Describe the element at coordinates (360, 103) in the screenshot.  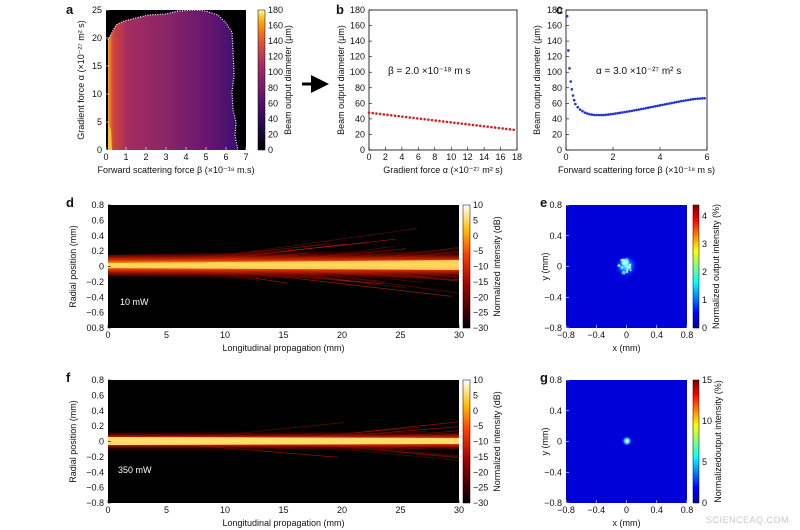
I see `y-tick-label: 60` at that location.